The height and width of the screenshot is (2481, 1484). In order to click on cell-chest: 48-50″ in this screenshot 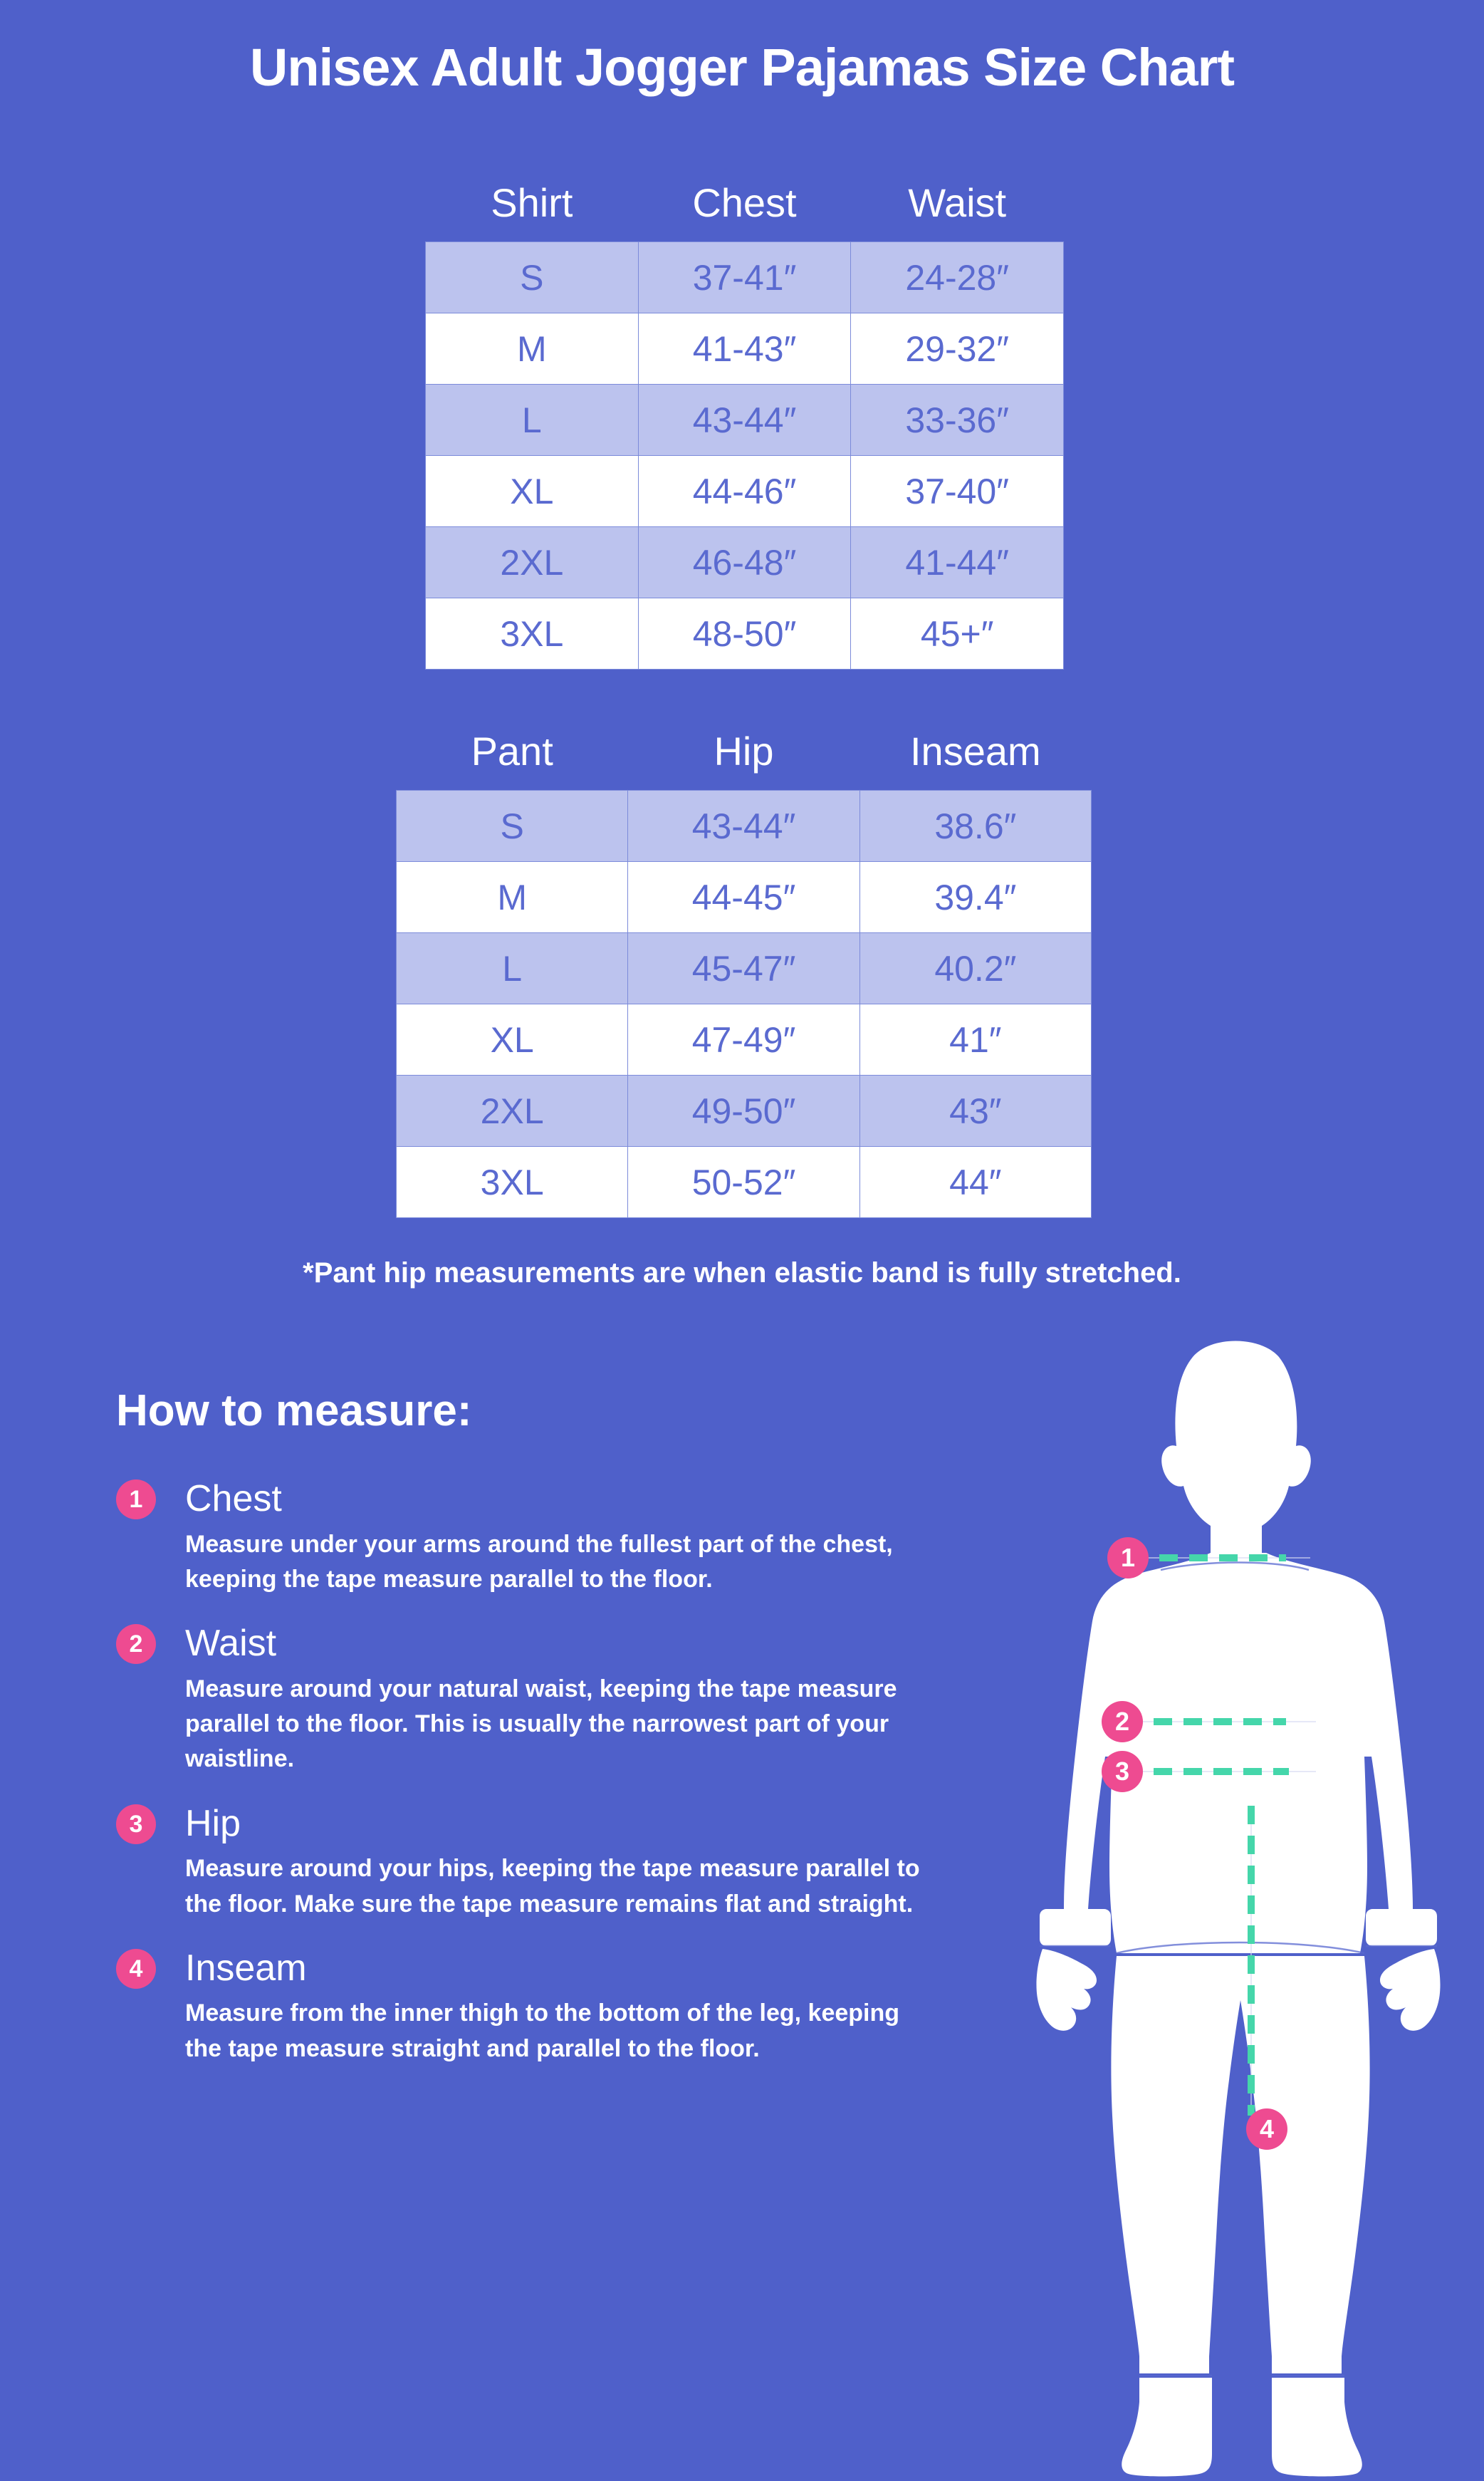, I will do `click(744, 634)`.